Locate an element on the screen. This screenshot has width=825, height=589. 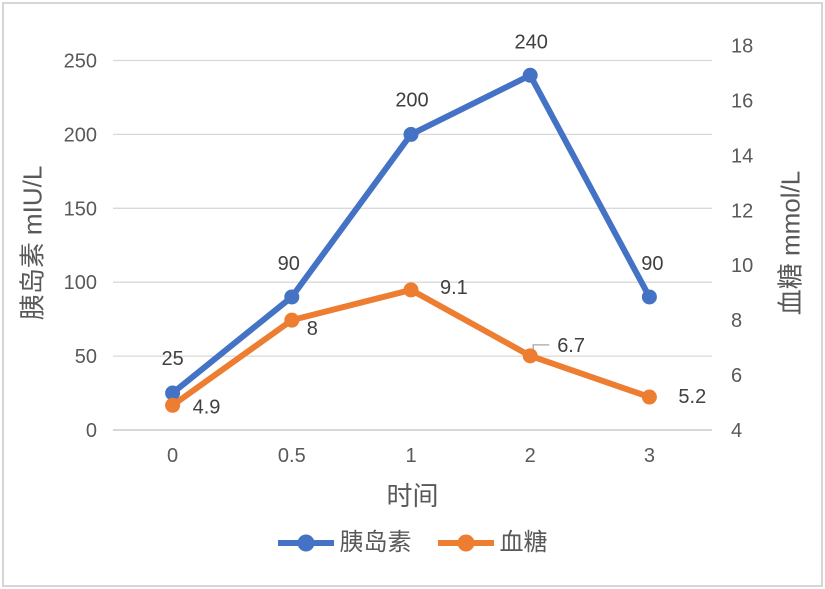
data-label: 4.9 is located at coordinates (207, 407).